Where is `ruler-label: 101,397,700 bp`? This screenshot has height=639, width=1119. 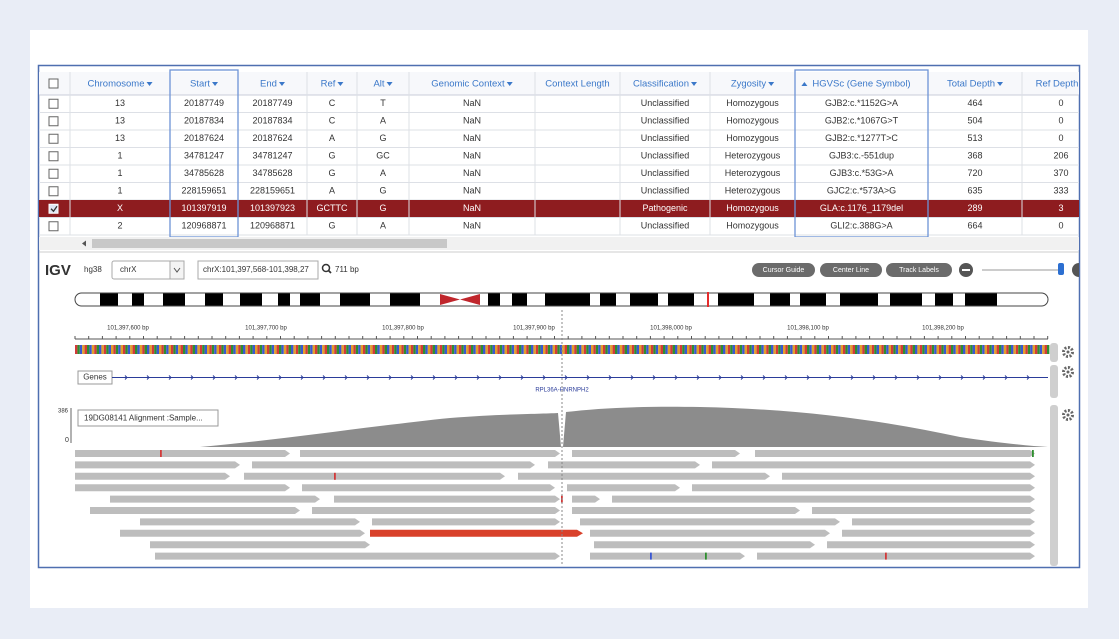 ruler-label: 101,397,700 bp is located at coordinates (266, 329).